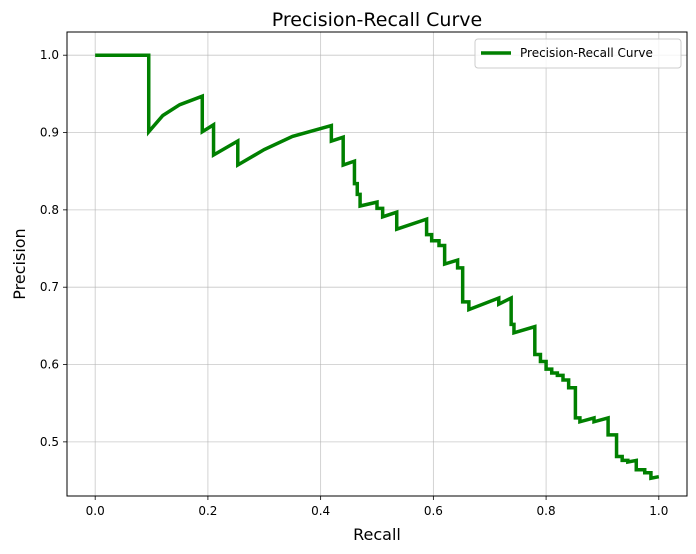  What do you see at coordinates (19, 263) in the screenshot?
I see `y-axis-title: Precision` at bounding box center [19, 263].